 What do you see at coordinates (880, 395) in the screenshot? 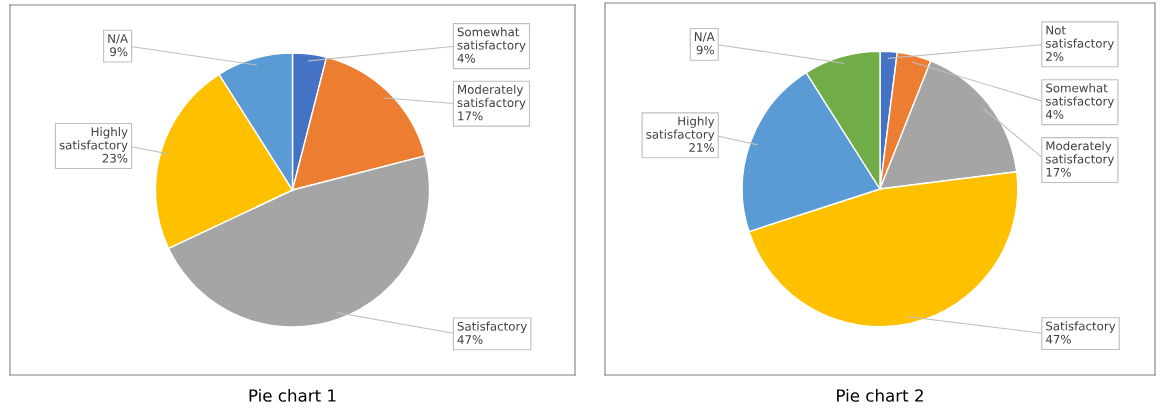
I see `text: Pie chart 2` at bounding box center [880, 395].